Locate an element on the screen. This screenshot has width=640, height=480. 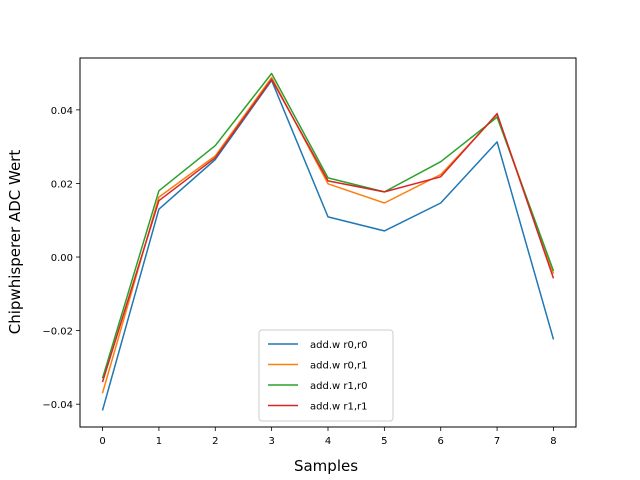
legend-label-0: add.w r0,r0 is located at coordinates (339, 345).